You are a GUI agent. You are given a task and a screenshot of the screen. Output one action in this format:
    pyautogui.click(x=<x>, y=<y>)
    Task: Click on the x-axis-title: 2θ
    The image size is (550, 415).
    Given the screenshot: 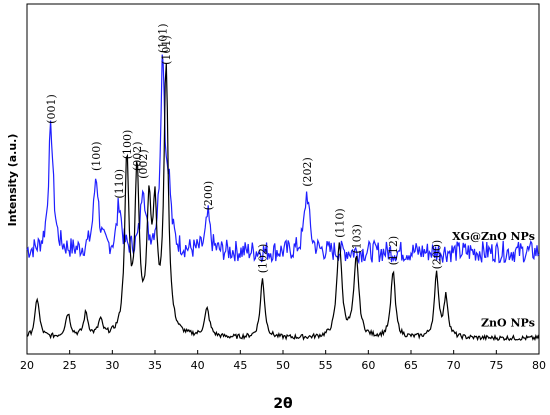 What is the action you would take?
    pyautogui.click(x=283, y=404)
    